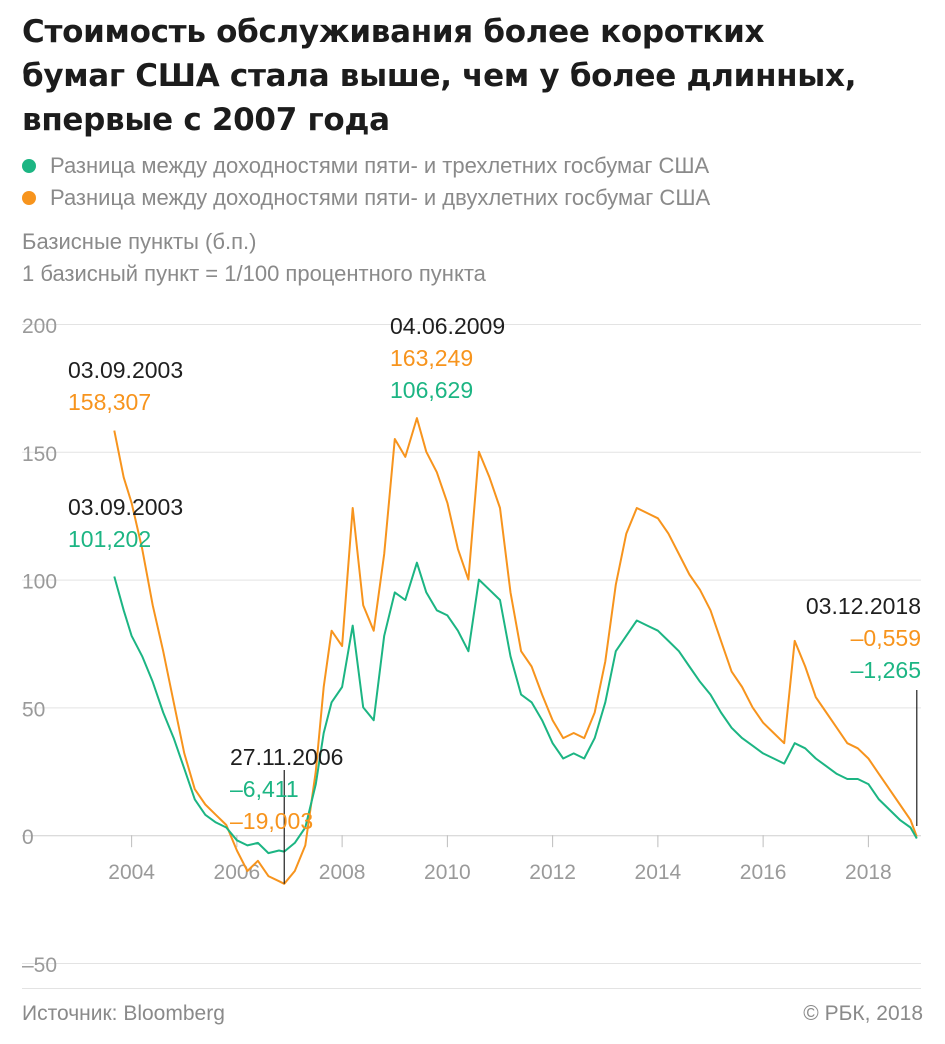 This screenshot has height=1044, width=945. Describe the element at coordinates (29, 198) in the screenshot. I see `legend-dot-orange-icon` at that location.